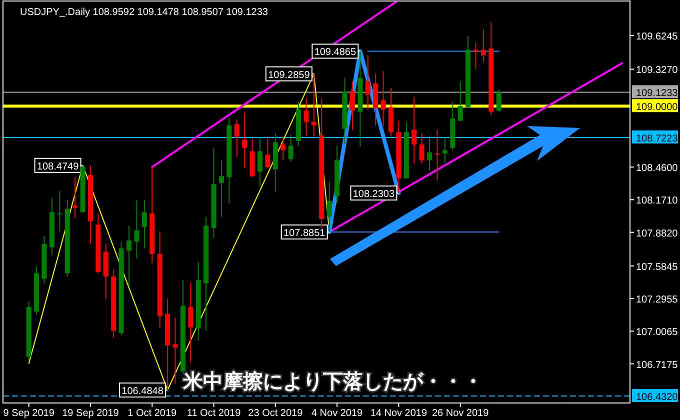  I want to click on x-tick-label: 4 Nov 2019, so click(337, 413).